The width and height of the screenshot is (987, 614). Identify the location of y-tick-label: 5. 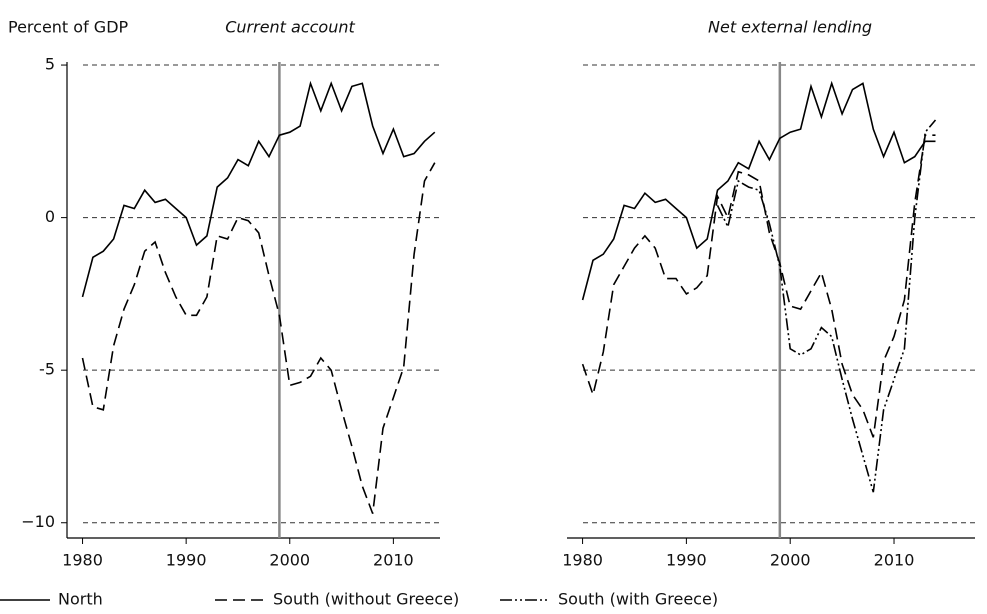
(50, 64).